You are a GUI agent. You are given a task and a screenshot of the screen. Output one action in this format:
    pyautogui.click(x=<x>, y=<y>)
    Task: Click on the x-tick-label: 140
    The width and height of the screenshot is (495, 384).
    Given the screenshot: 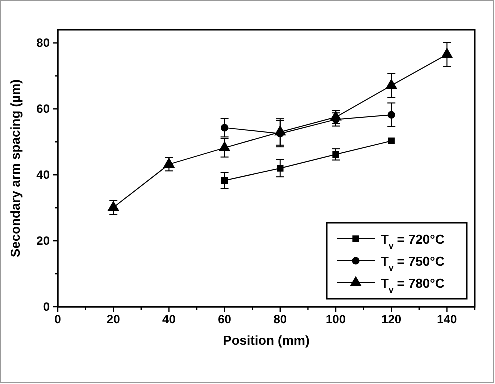 What is the action you would take?
    pyautogui.click(x=447, y=319)
    